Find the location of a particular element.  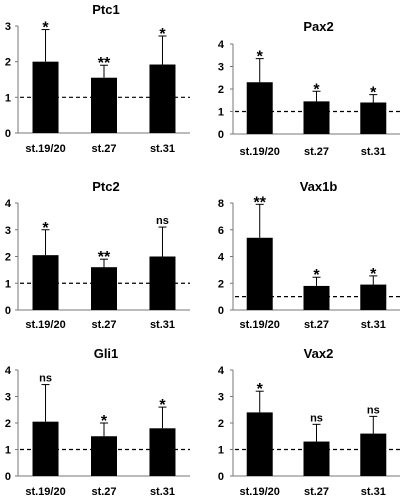

y-tick-label: 8 is located at coordinates (221, 204).